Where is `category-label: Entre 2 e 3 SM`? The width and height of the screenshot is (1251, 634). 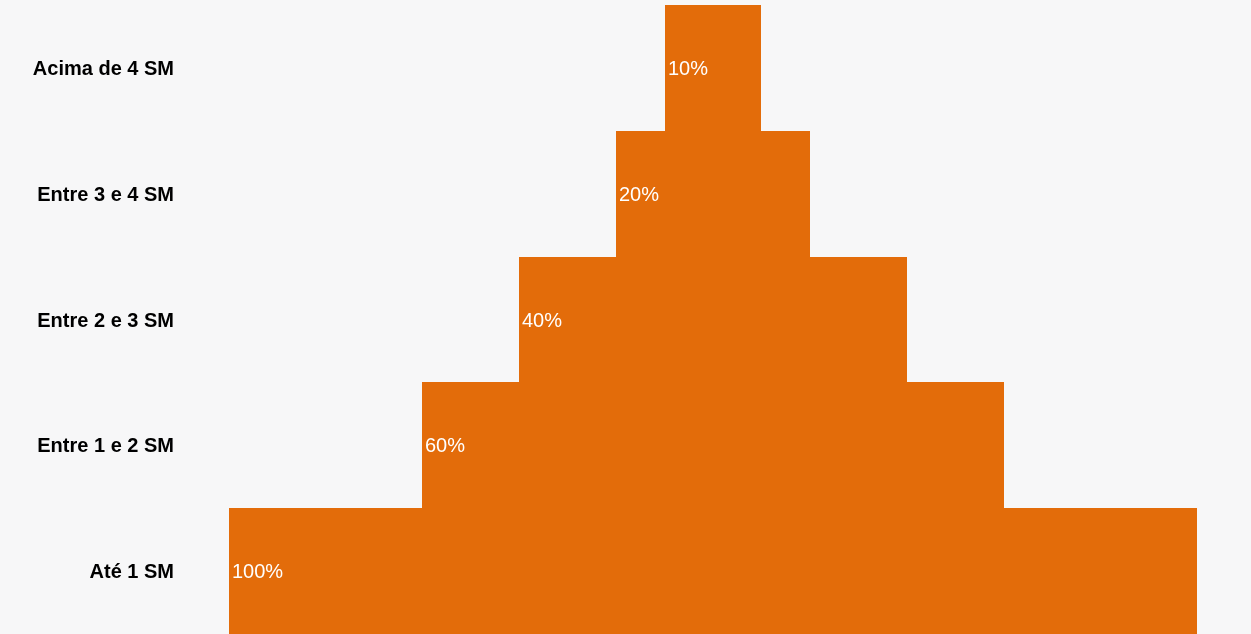 category-label: Entre 2 e 3 SM is located at coordinates (105, 319).